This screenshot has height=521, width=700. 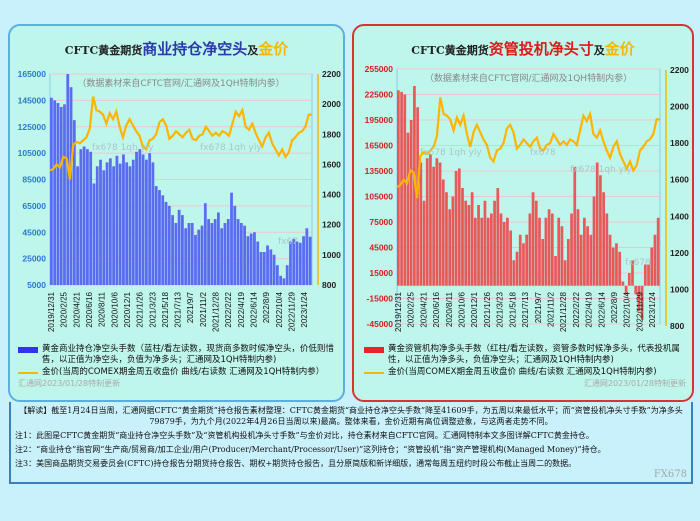 What do you see at coordinates (381, 222) in the screenshot?
I see `y-left-tick-label: 75000` at bounding box center [381, 222].